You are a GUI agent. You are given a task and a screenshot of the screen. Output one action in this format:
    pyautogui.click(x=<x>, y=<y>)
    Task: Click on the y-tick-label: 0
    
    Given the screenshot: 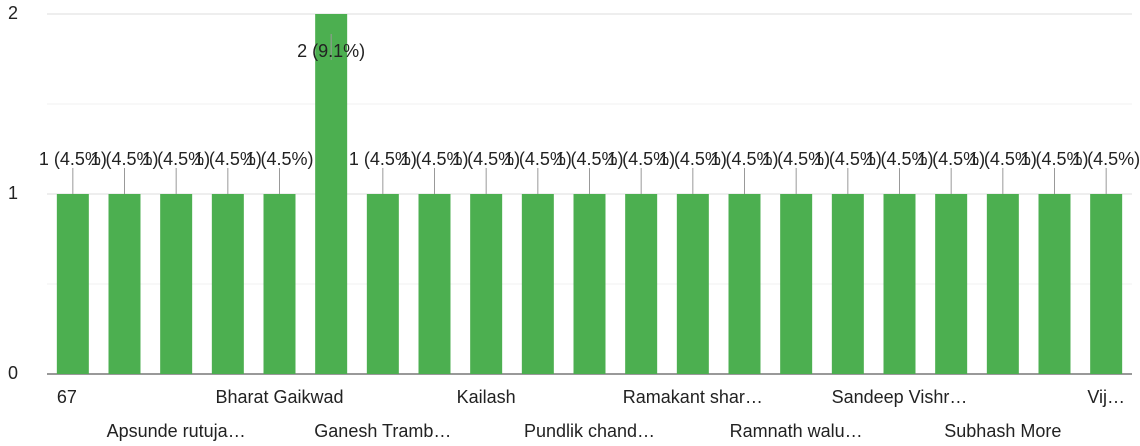 What is the action you would take?
    pyautogui.click(x=13, y=373)
    